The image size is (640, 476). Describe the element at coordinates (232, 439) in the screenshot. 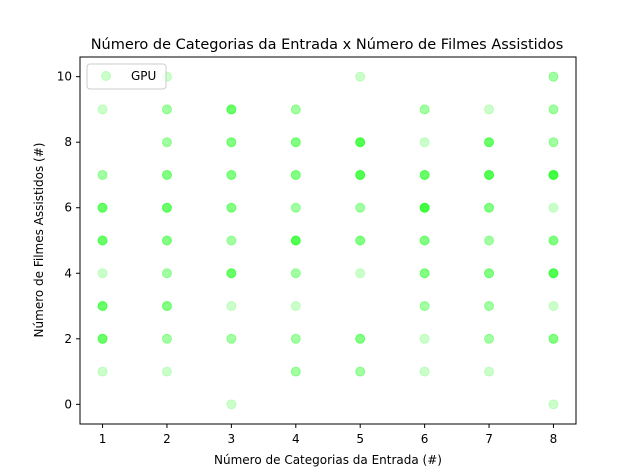

I see `x-tick-label: 3` at that location.